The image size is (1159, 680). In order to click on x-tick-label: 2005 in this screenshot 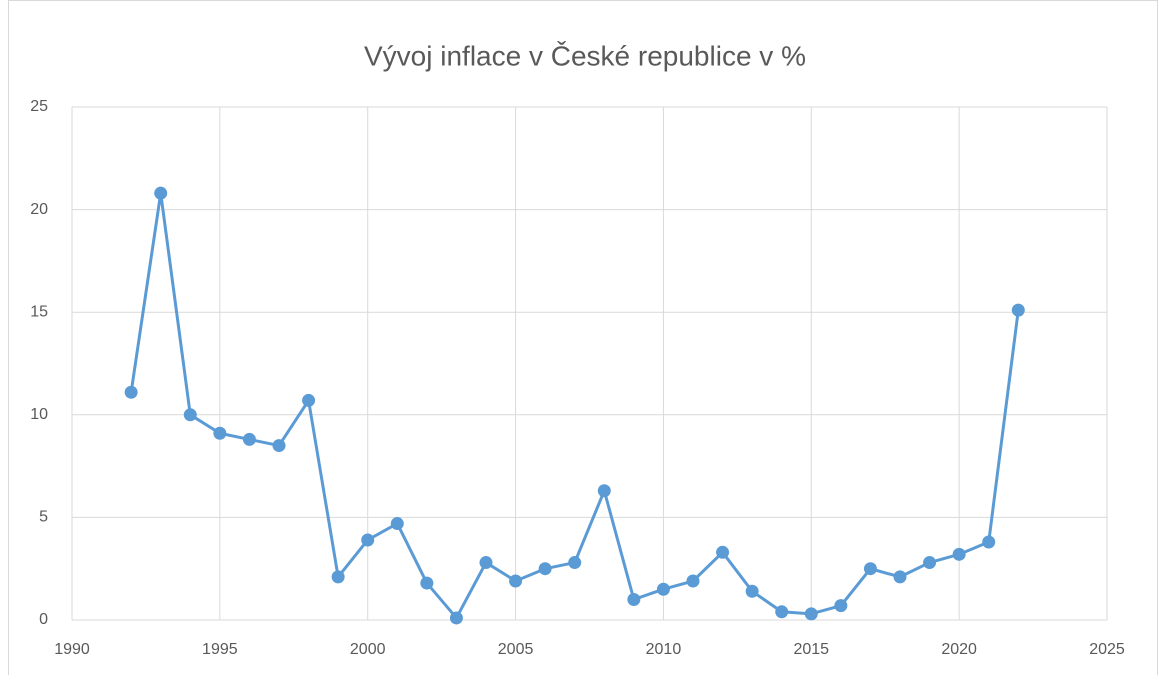, I will do `click(516, 649)`.